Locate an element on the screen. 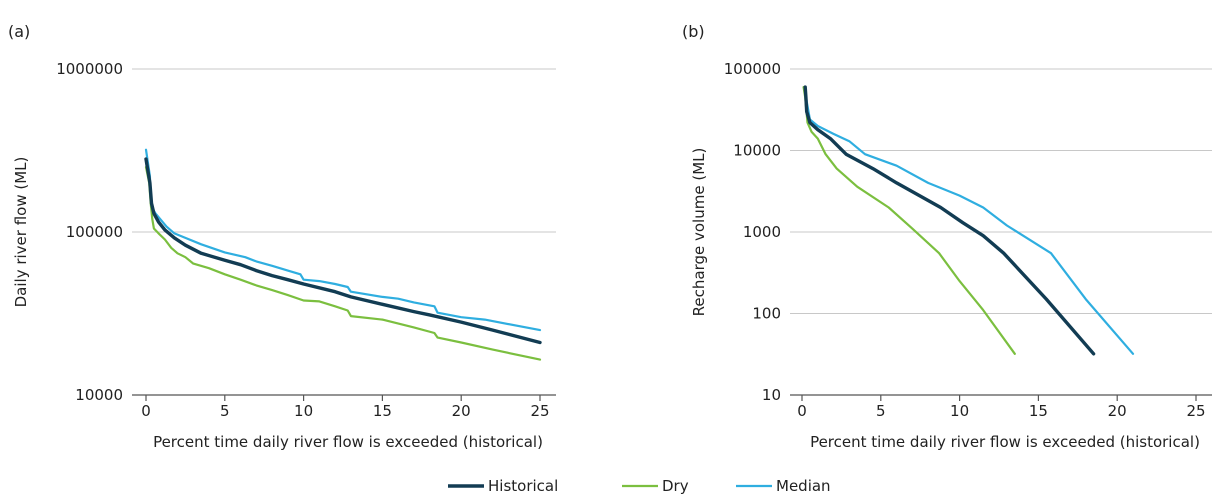  y-axis-title: Recharge volume (ML) is located at coordinates (699, 232).